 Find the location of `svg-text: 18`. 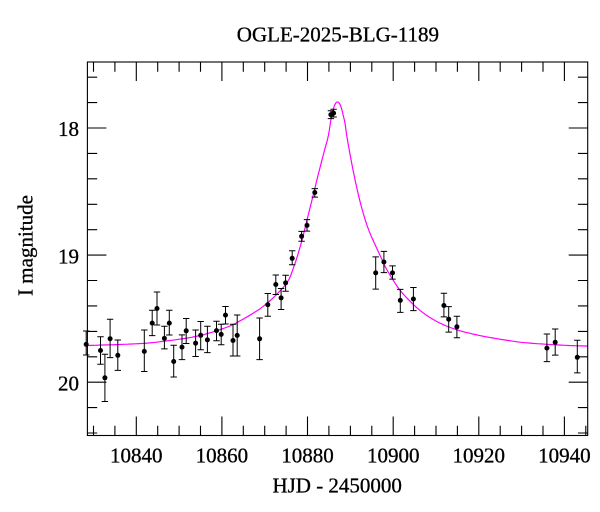

svg-text: 18 is located at coordinates (68, 129).